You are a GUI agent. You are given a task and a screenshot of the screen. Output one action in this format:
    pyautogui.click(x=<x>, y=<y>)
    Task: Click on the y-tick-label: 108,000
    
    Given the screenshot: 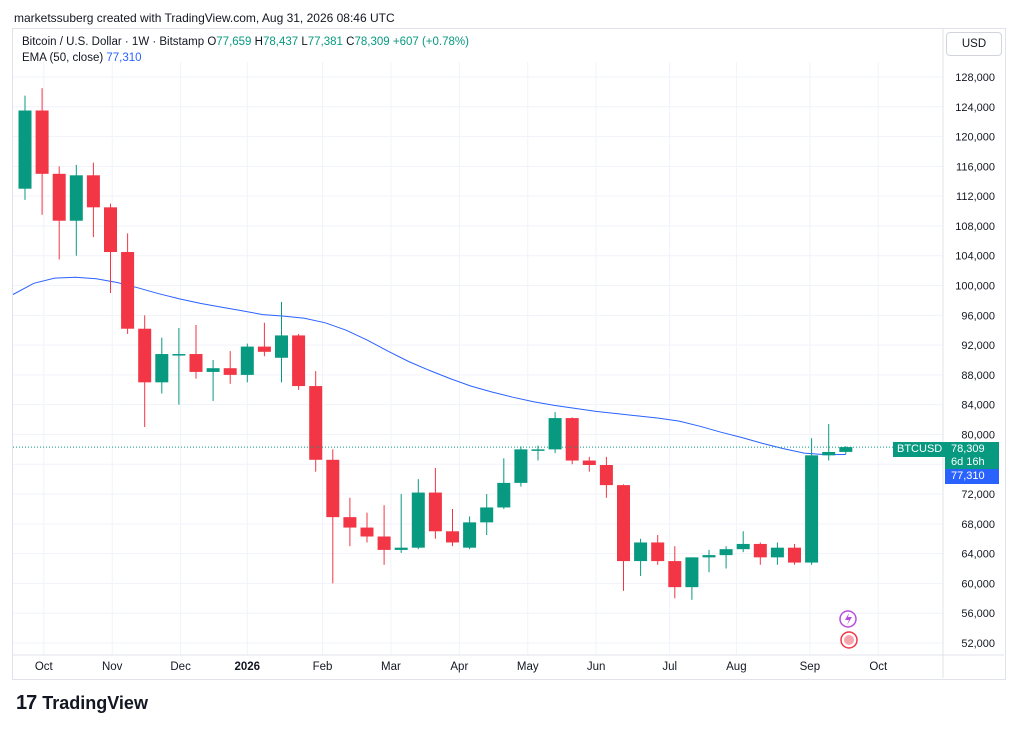 What is the action you would take?
    pyautogui.click(x=975, y=227)
    